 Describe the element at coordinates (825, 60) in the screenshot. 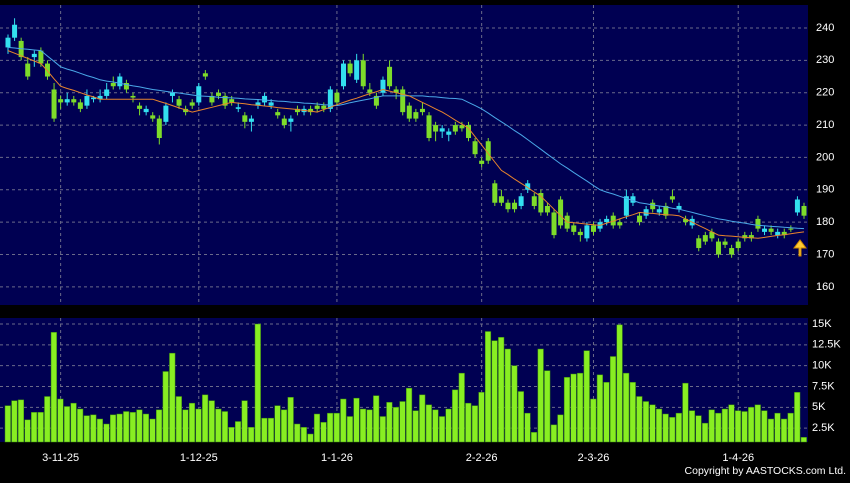

I see `y-tick-label: 230` at that location.